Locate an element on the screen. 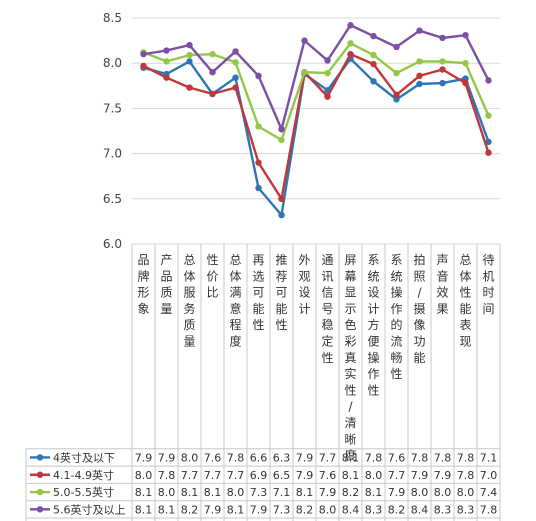 This screenshot has height=521, width=536. legend-key-marker is located at coordinates (40, 474).